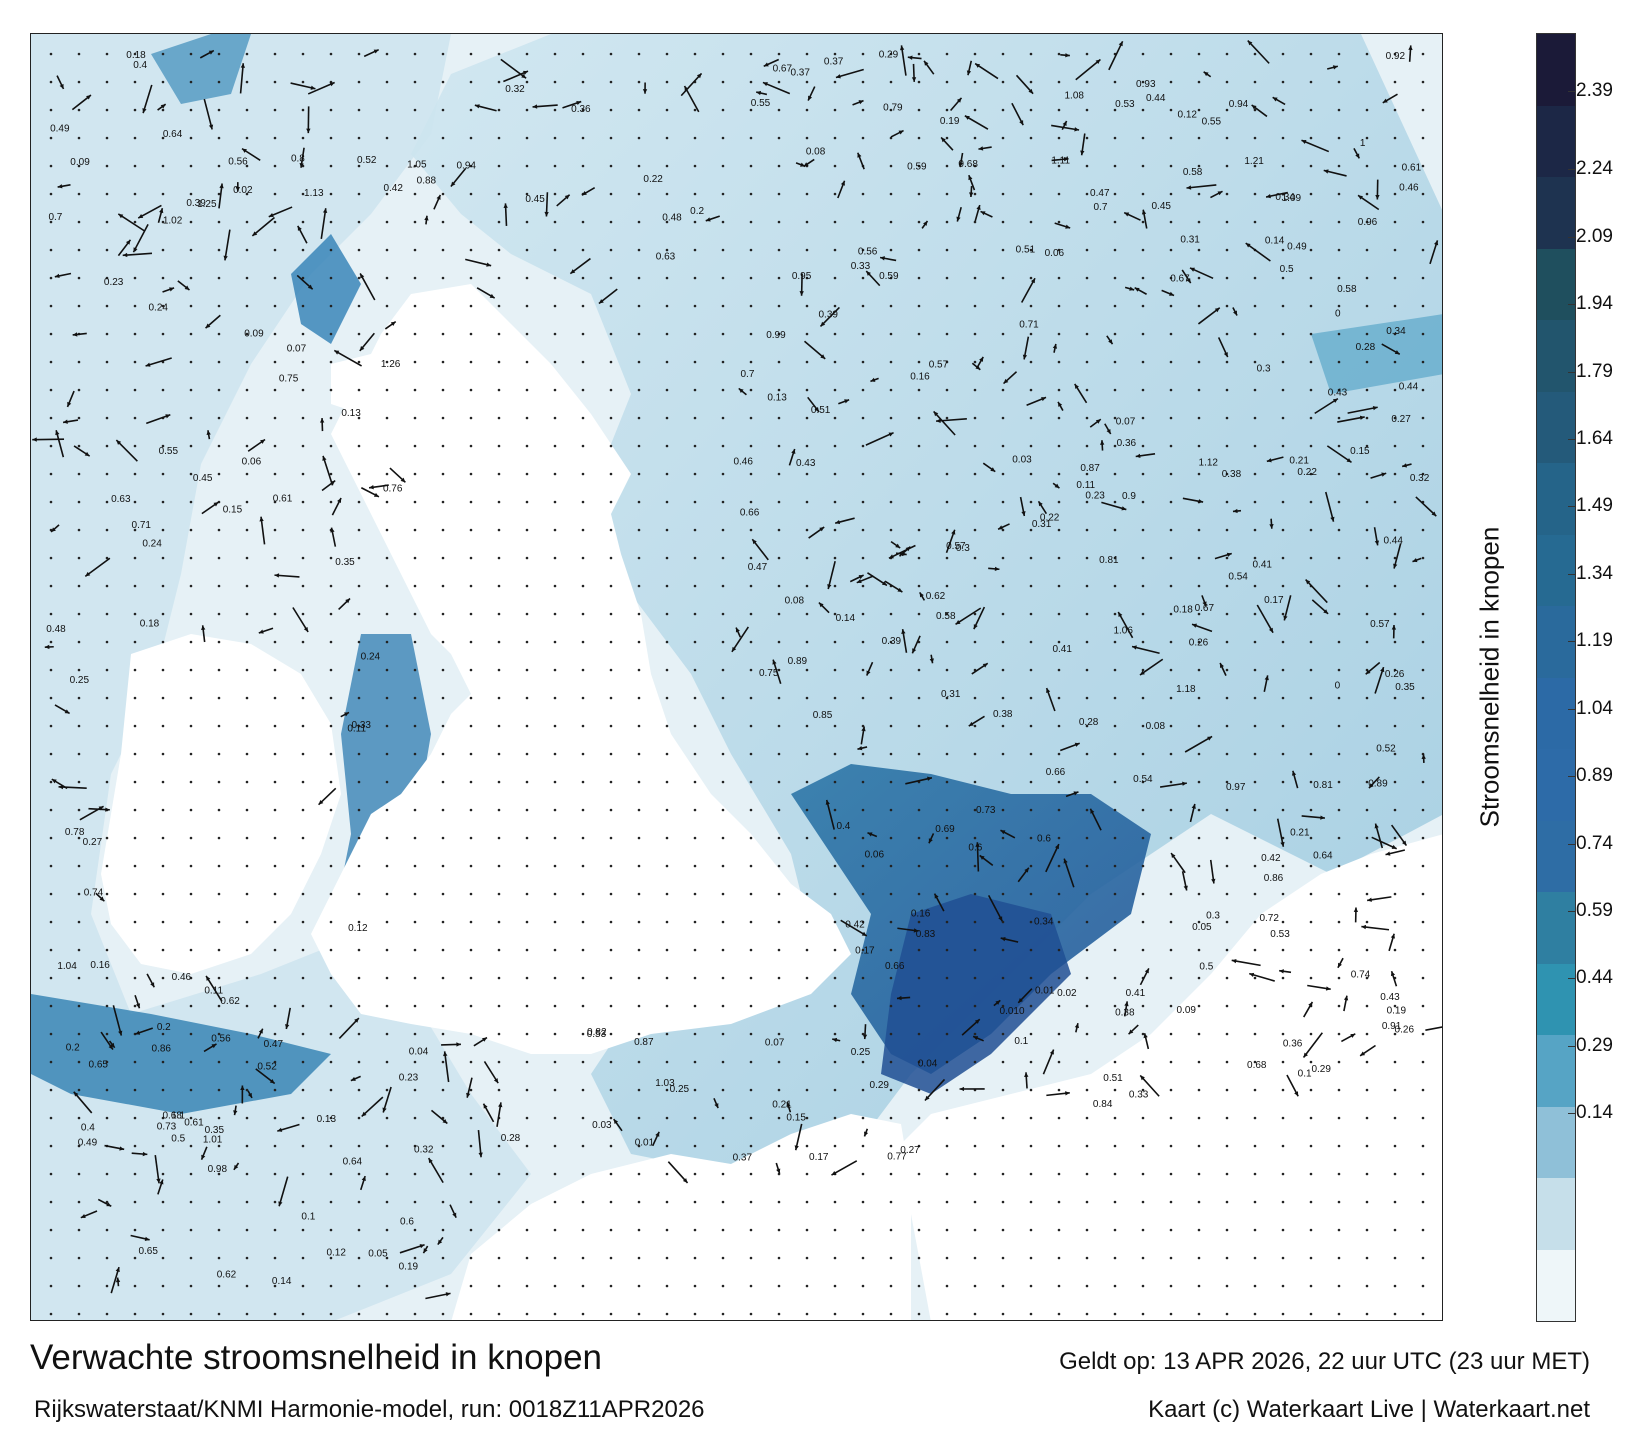  I want to click on speed-value-label: 0.48, so click(56, 629).